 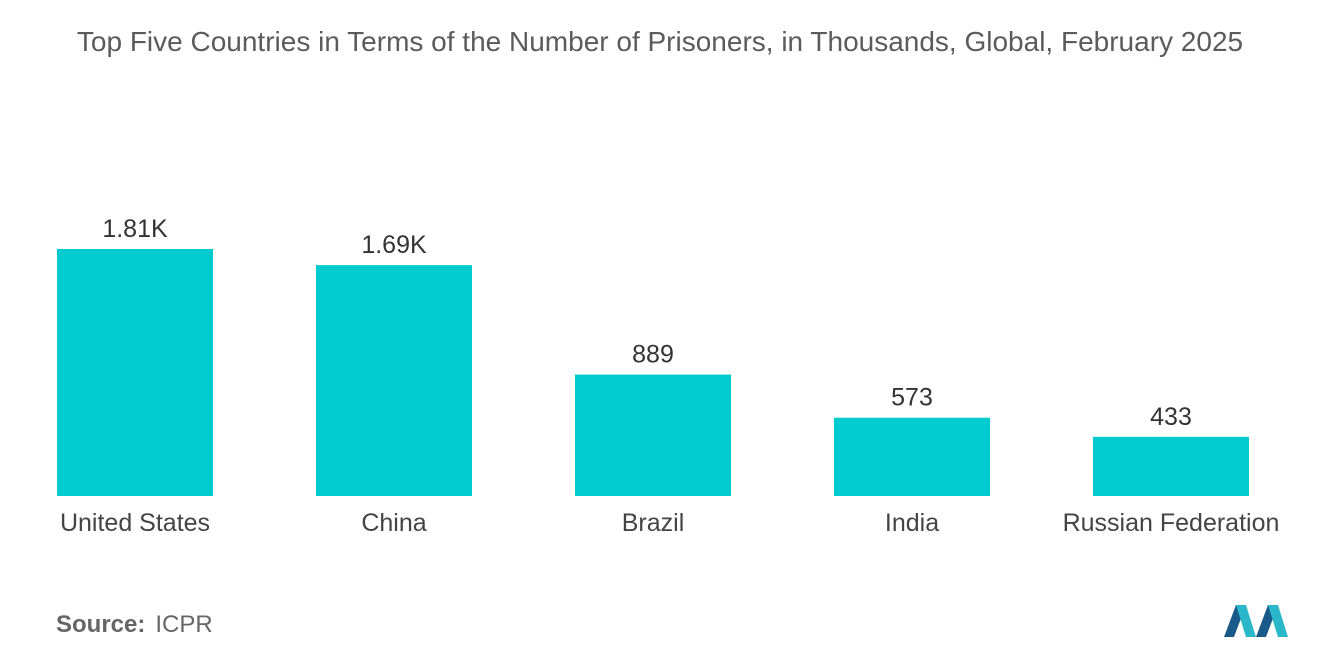 I want to click on data-label-india: 573, so click(x=912, y=398).